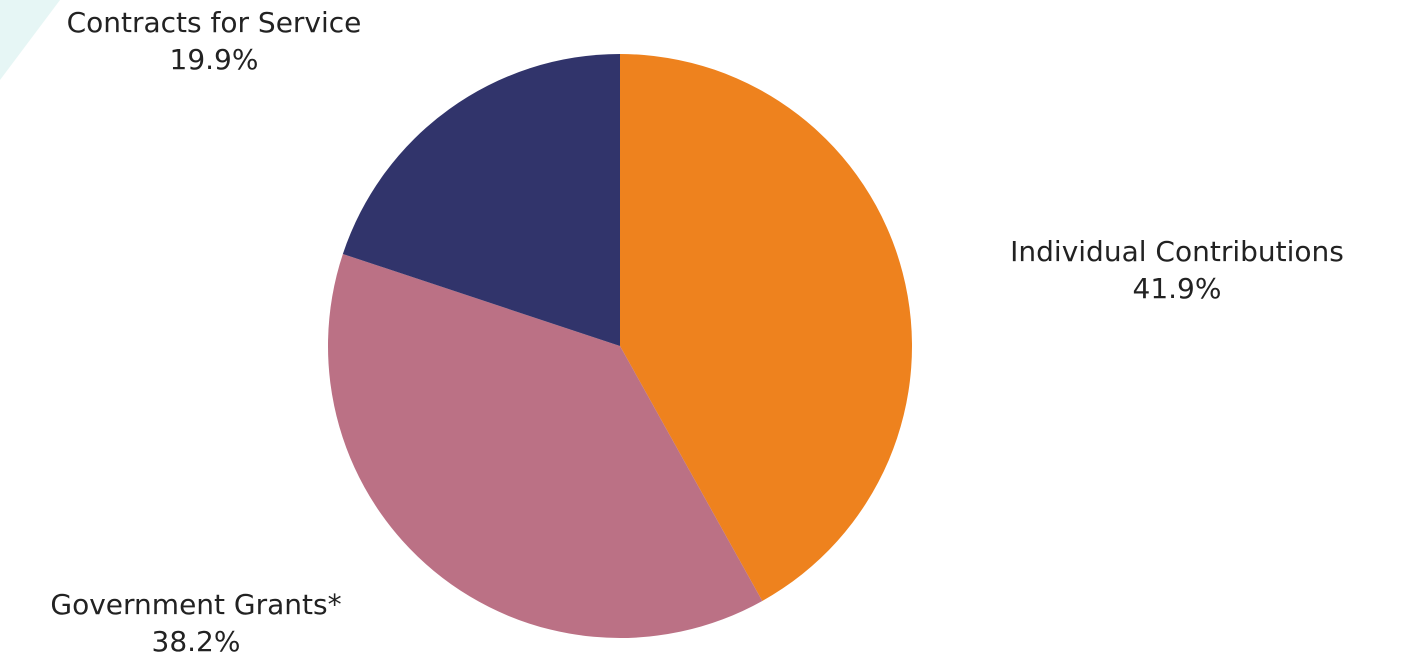 The image size is (1425, 672). What do you see at coordinates (196, 641) in the screenshot?
I see `slice-value-government-grants: 38.2%` at bounding box center [196, 641].